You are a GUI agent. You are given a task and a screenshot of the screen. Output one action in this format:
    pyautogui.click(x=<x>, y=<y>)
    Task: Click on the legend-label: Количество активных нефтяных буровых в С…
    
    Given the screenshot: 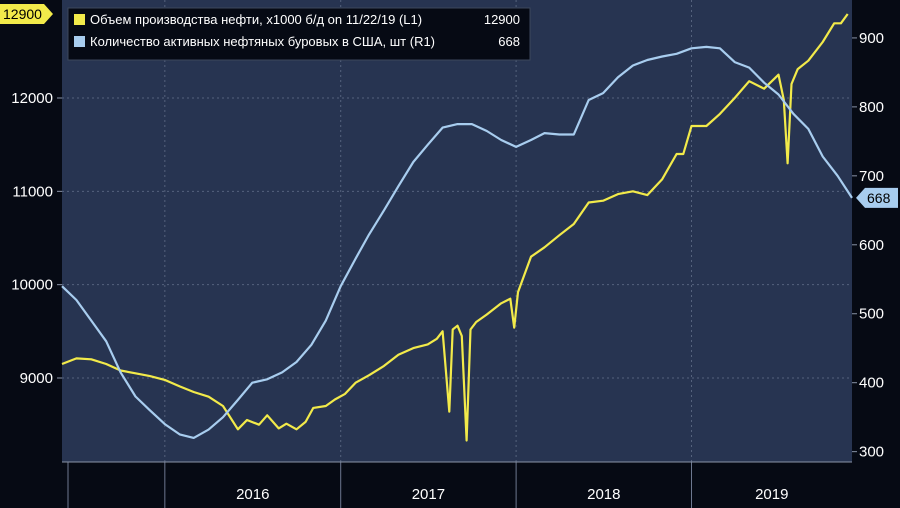 What is the action you would take?
    pyautogui.click(x=262, y=41)
    